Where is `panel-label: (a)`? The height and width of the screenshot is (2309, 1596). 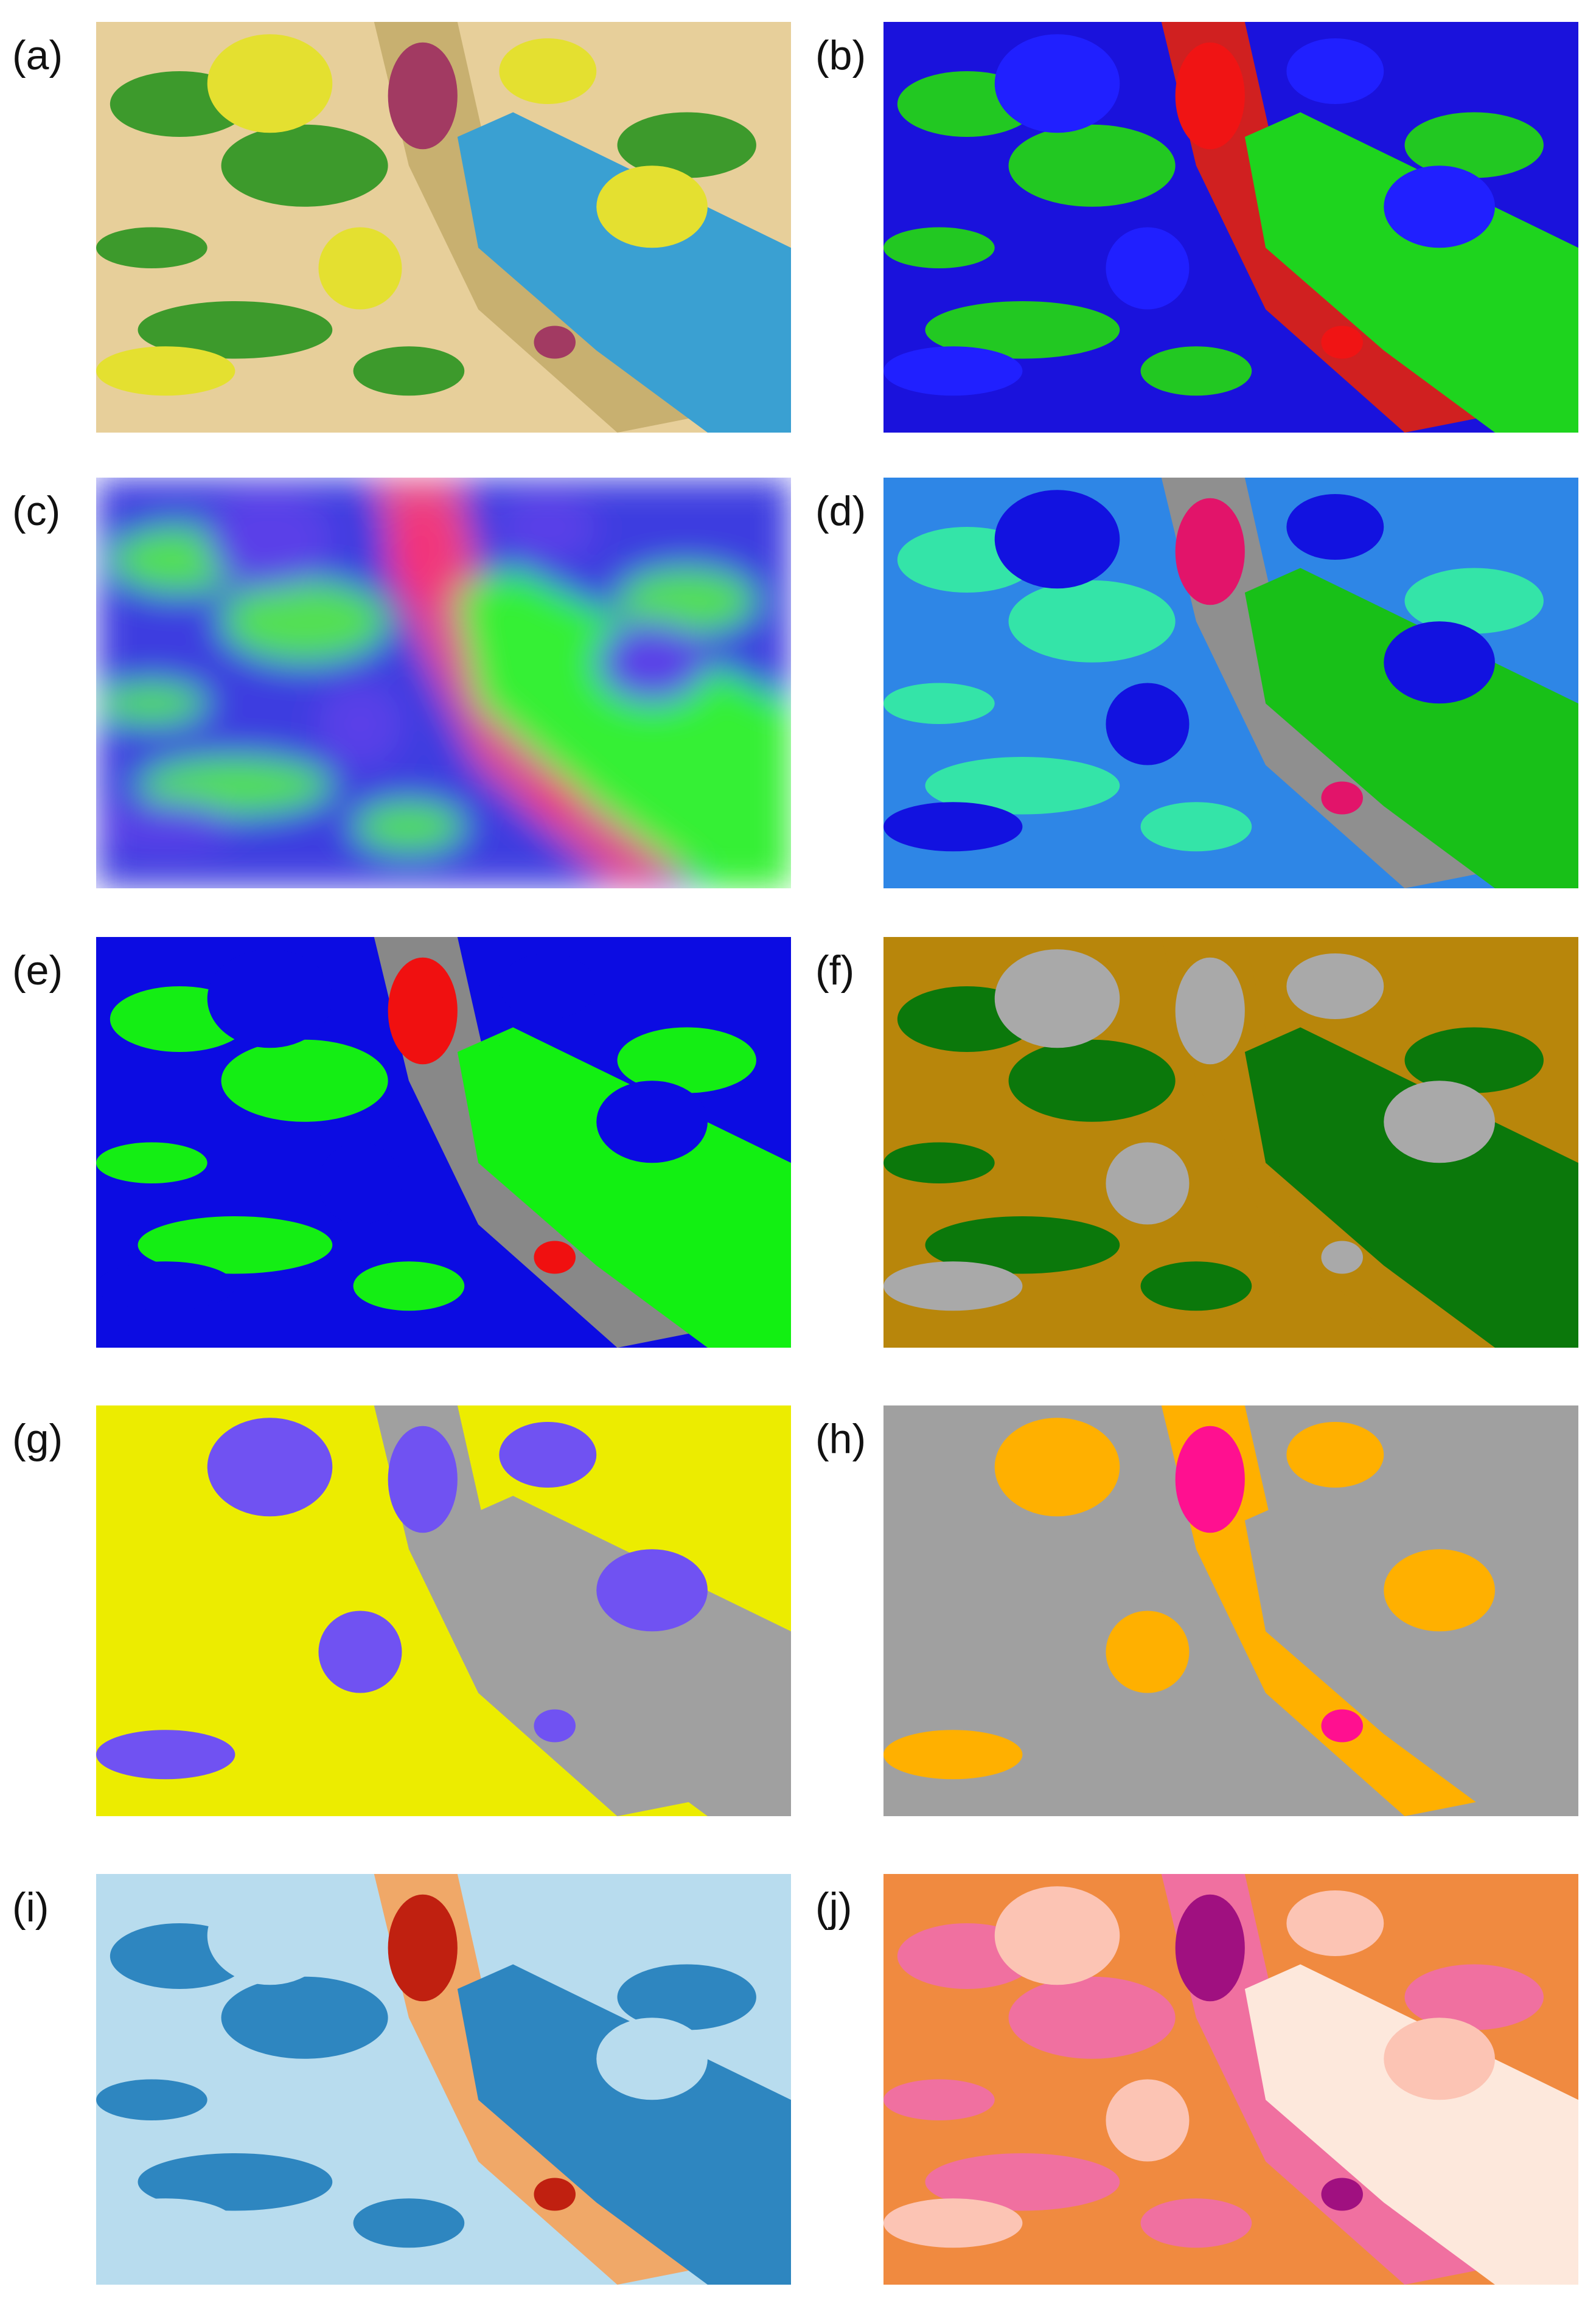 panel-label: (a) is located at coordinates (37, 55).